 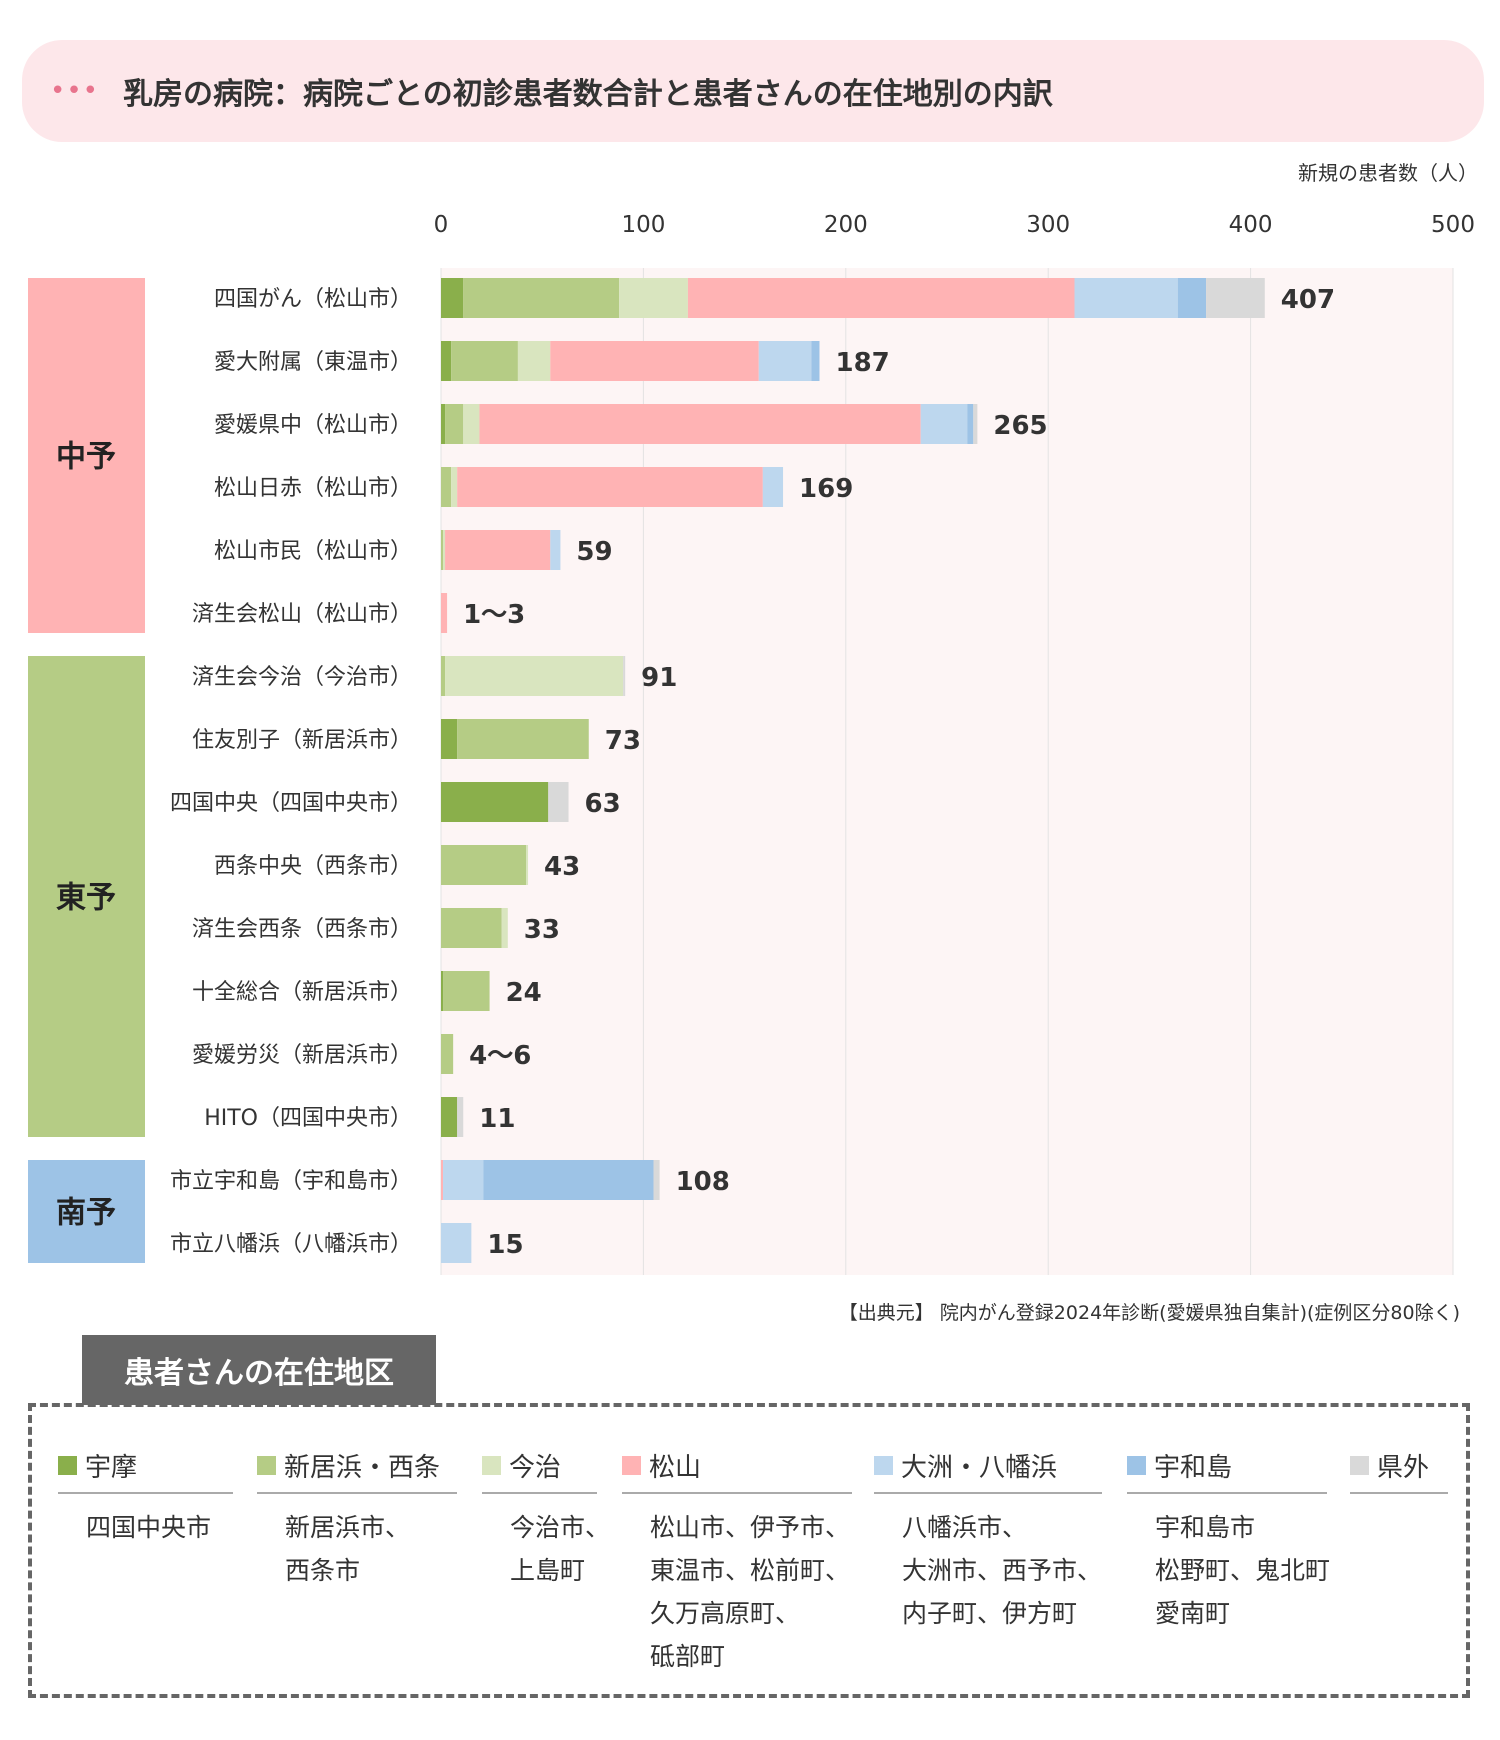 What do you see at coordinates (1403, 1468) in the screenshot?
I see `legend-label: 県外` at bounding box center [1403, 1468].